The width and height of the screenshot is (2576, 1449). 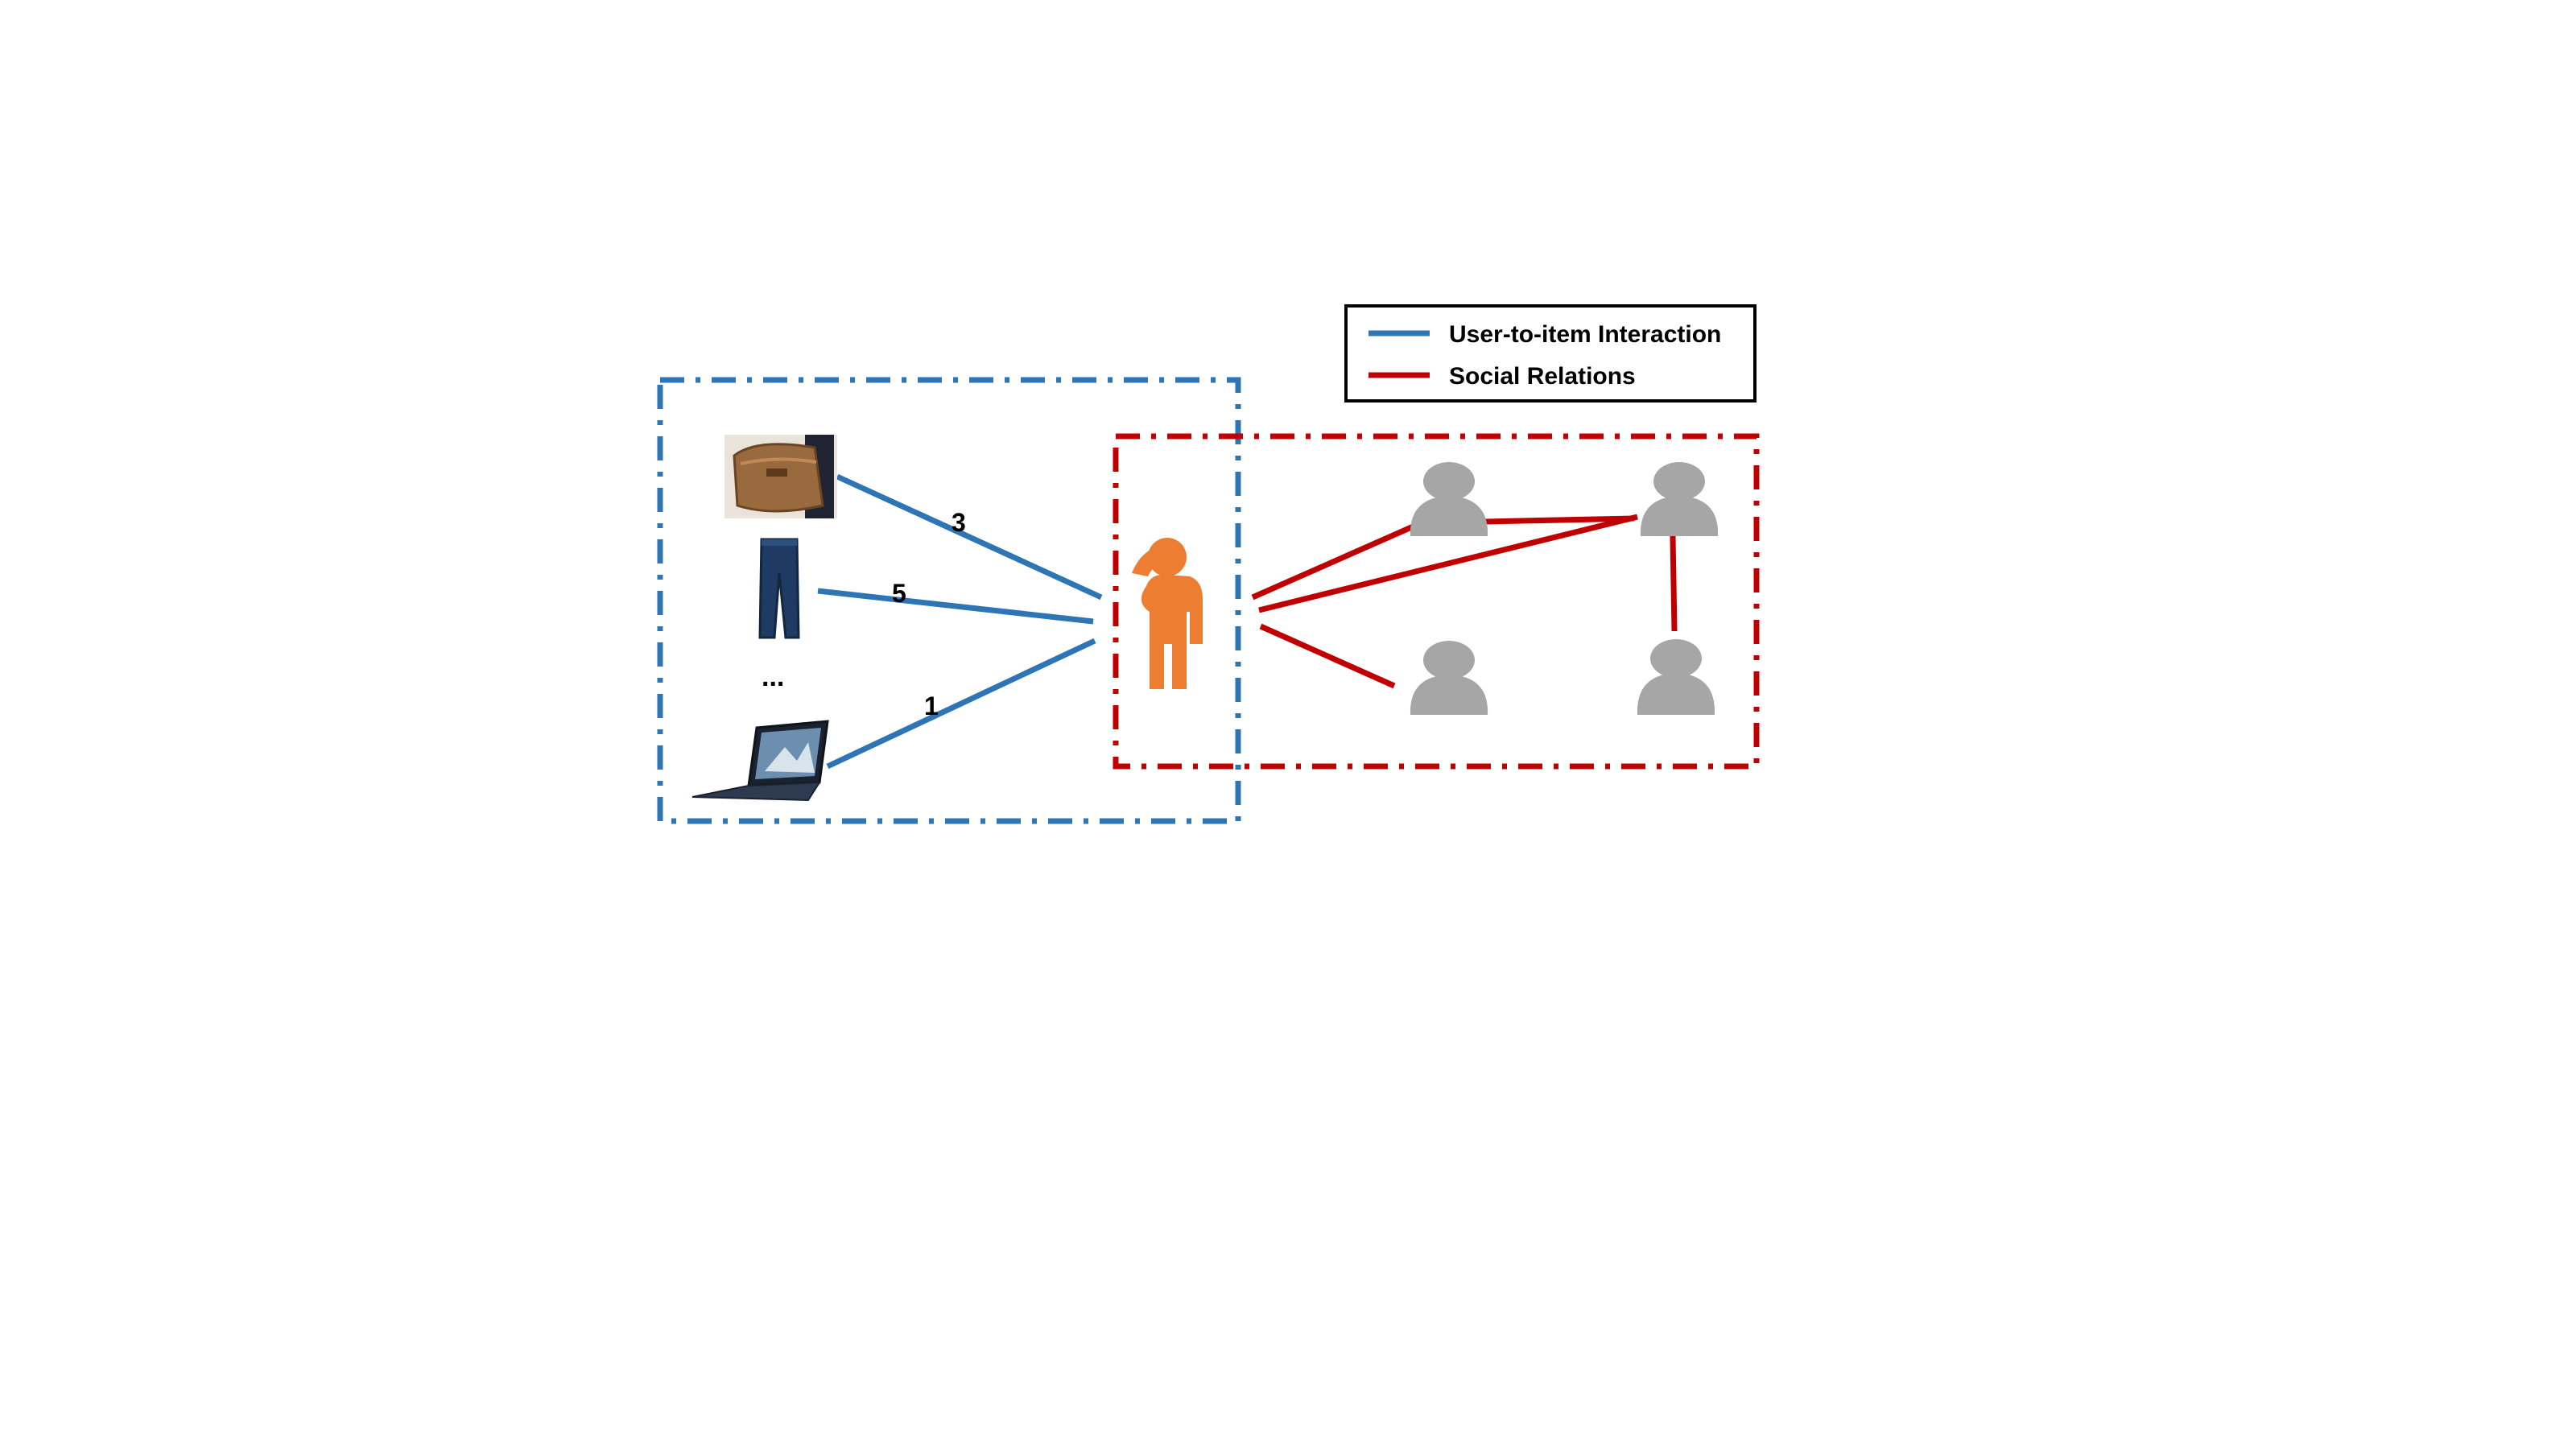 I want to click on social-panel-frame, so click(x=1436, y=601).